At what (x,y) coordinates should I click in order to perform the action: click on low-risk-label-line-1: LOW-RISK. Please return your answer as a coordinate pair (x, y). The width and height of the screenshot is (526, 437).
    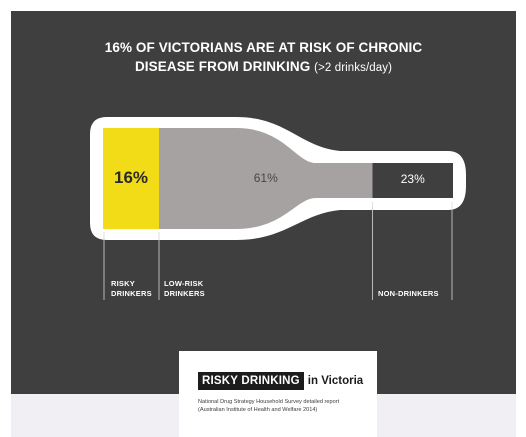
    Looking at the image, I should click on (184, 283).